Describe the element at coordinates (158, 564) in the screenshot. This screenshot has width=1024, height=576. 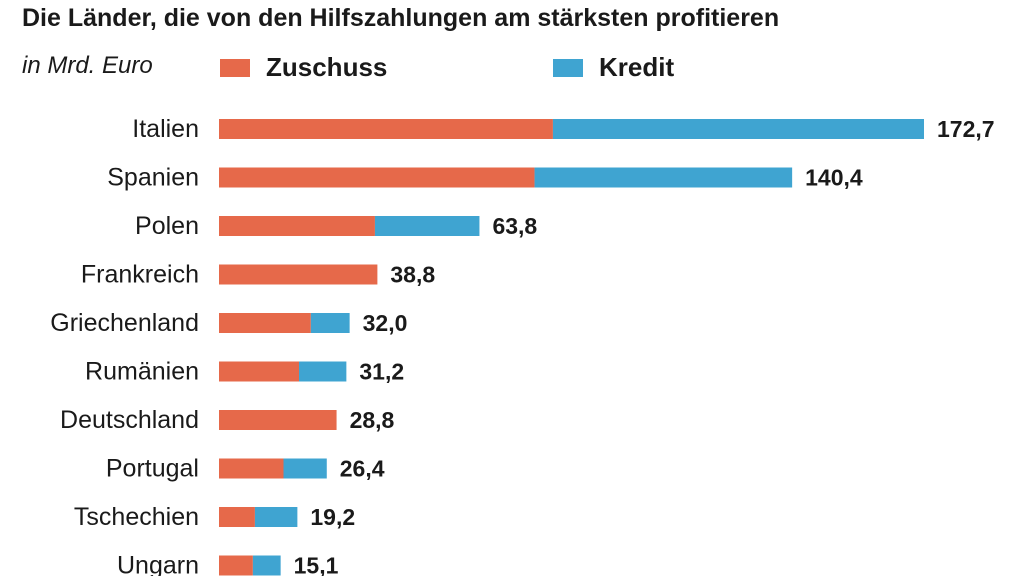
I see `category-label-ungarn: Ungarn` at that location.